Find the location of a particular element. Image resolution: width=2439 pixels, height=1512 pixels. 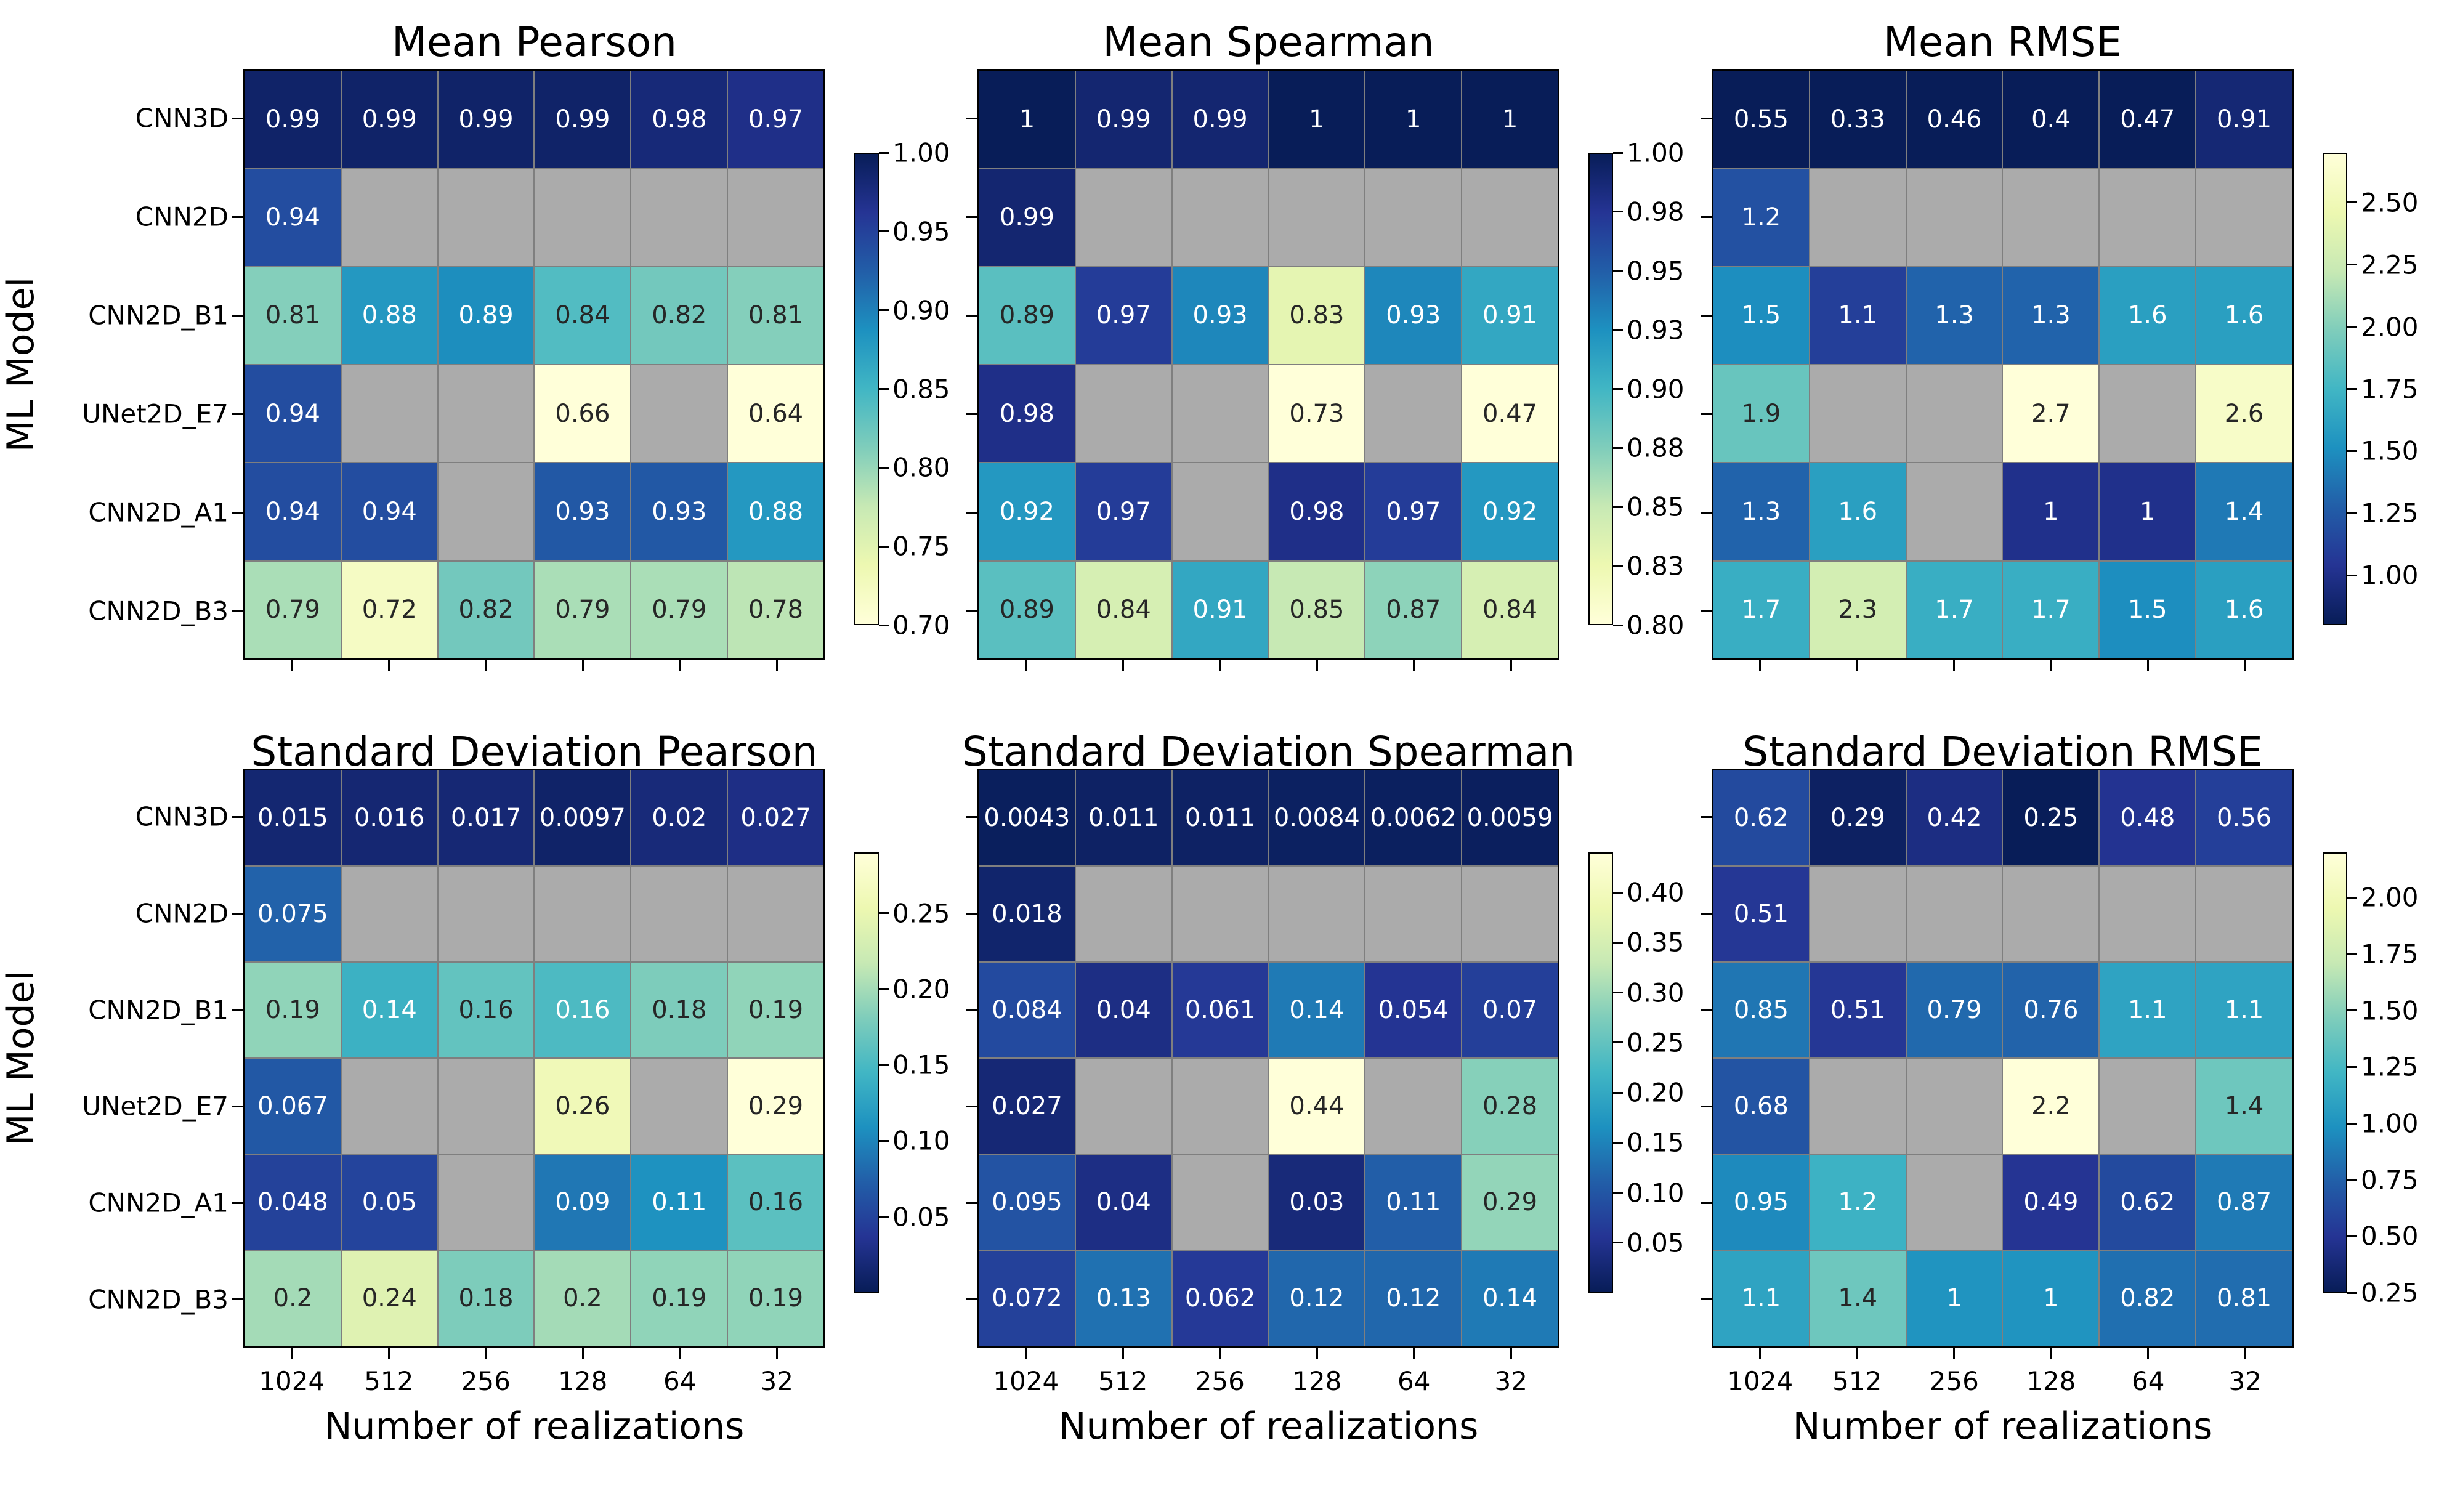

chart-title: Mean RMSE is located at coordinates (2003, 42).